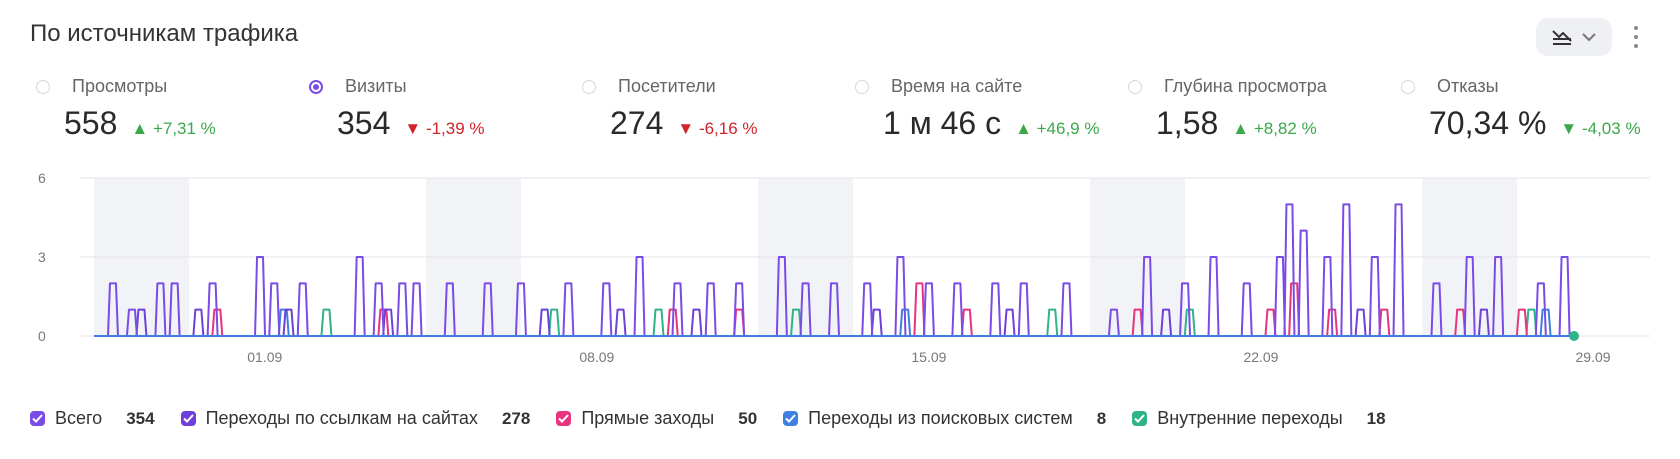  I want to click on chevron-down-icon, so click(1589, 37).